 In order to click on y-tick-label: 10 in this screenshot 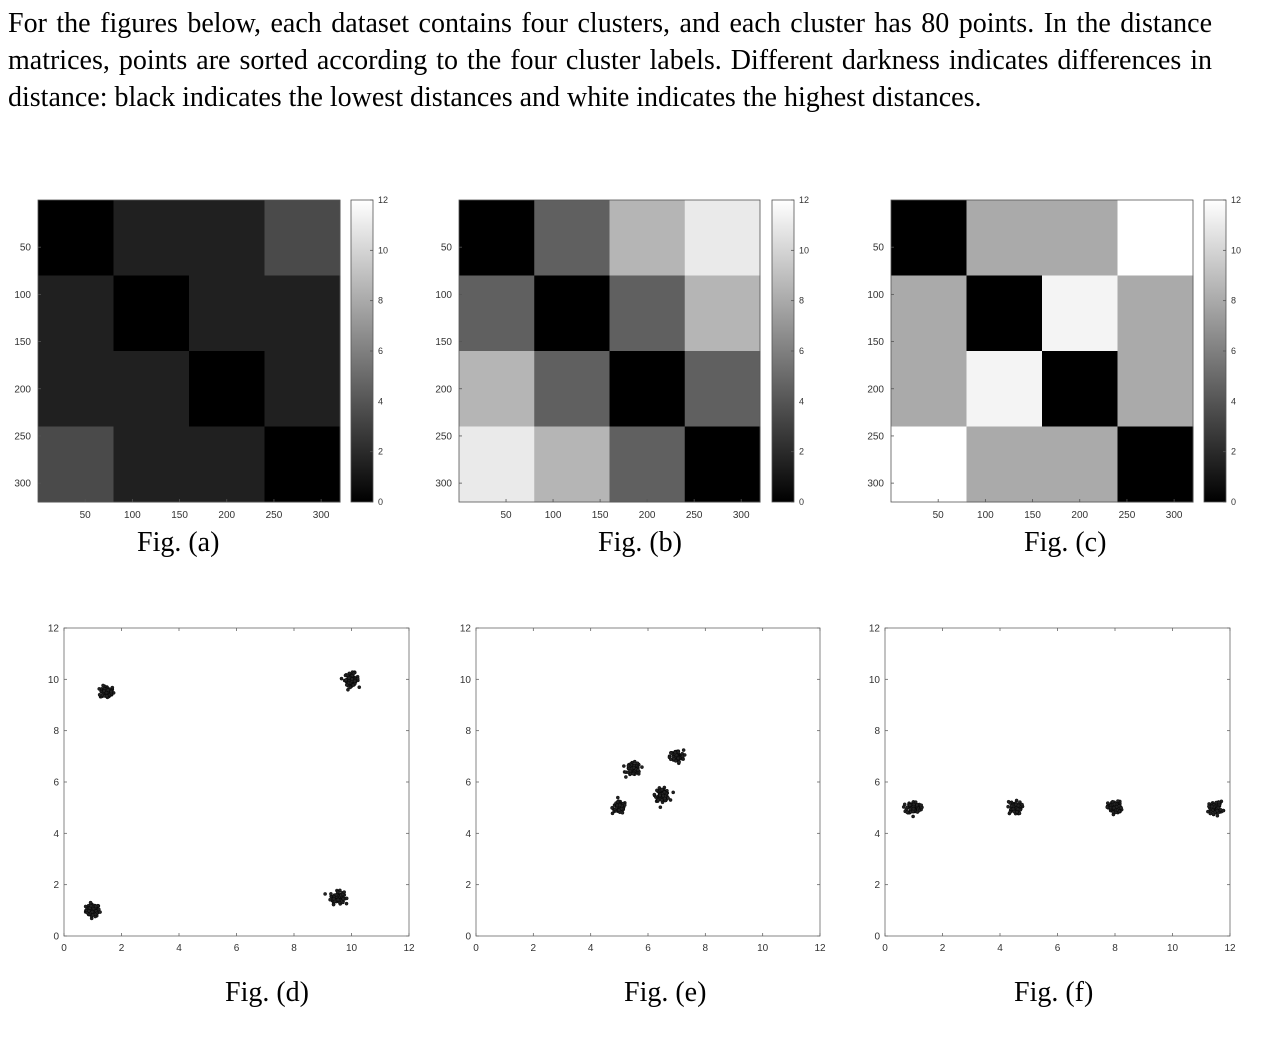, I will do `click(875, 680)`.